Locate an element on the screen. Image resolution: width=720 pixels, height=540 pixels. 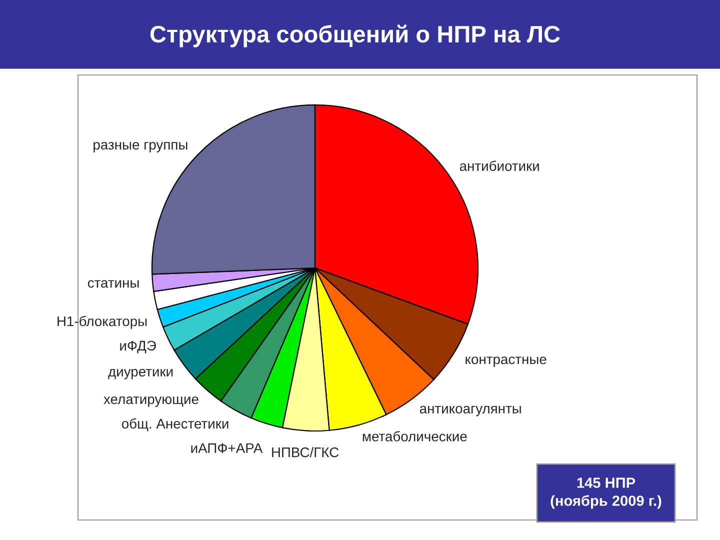
slice-label: контрастные is located at coordinates (506, 361).